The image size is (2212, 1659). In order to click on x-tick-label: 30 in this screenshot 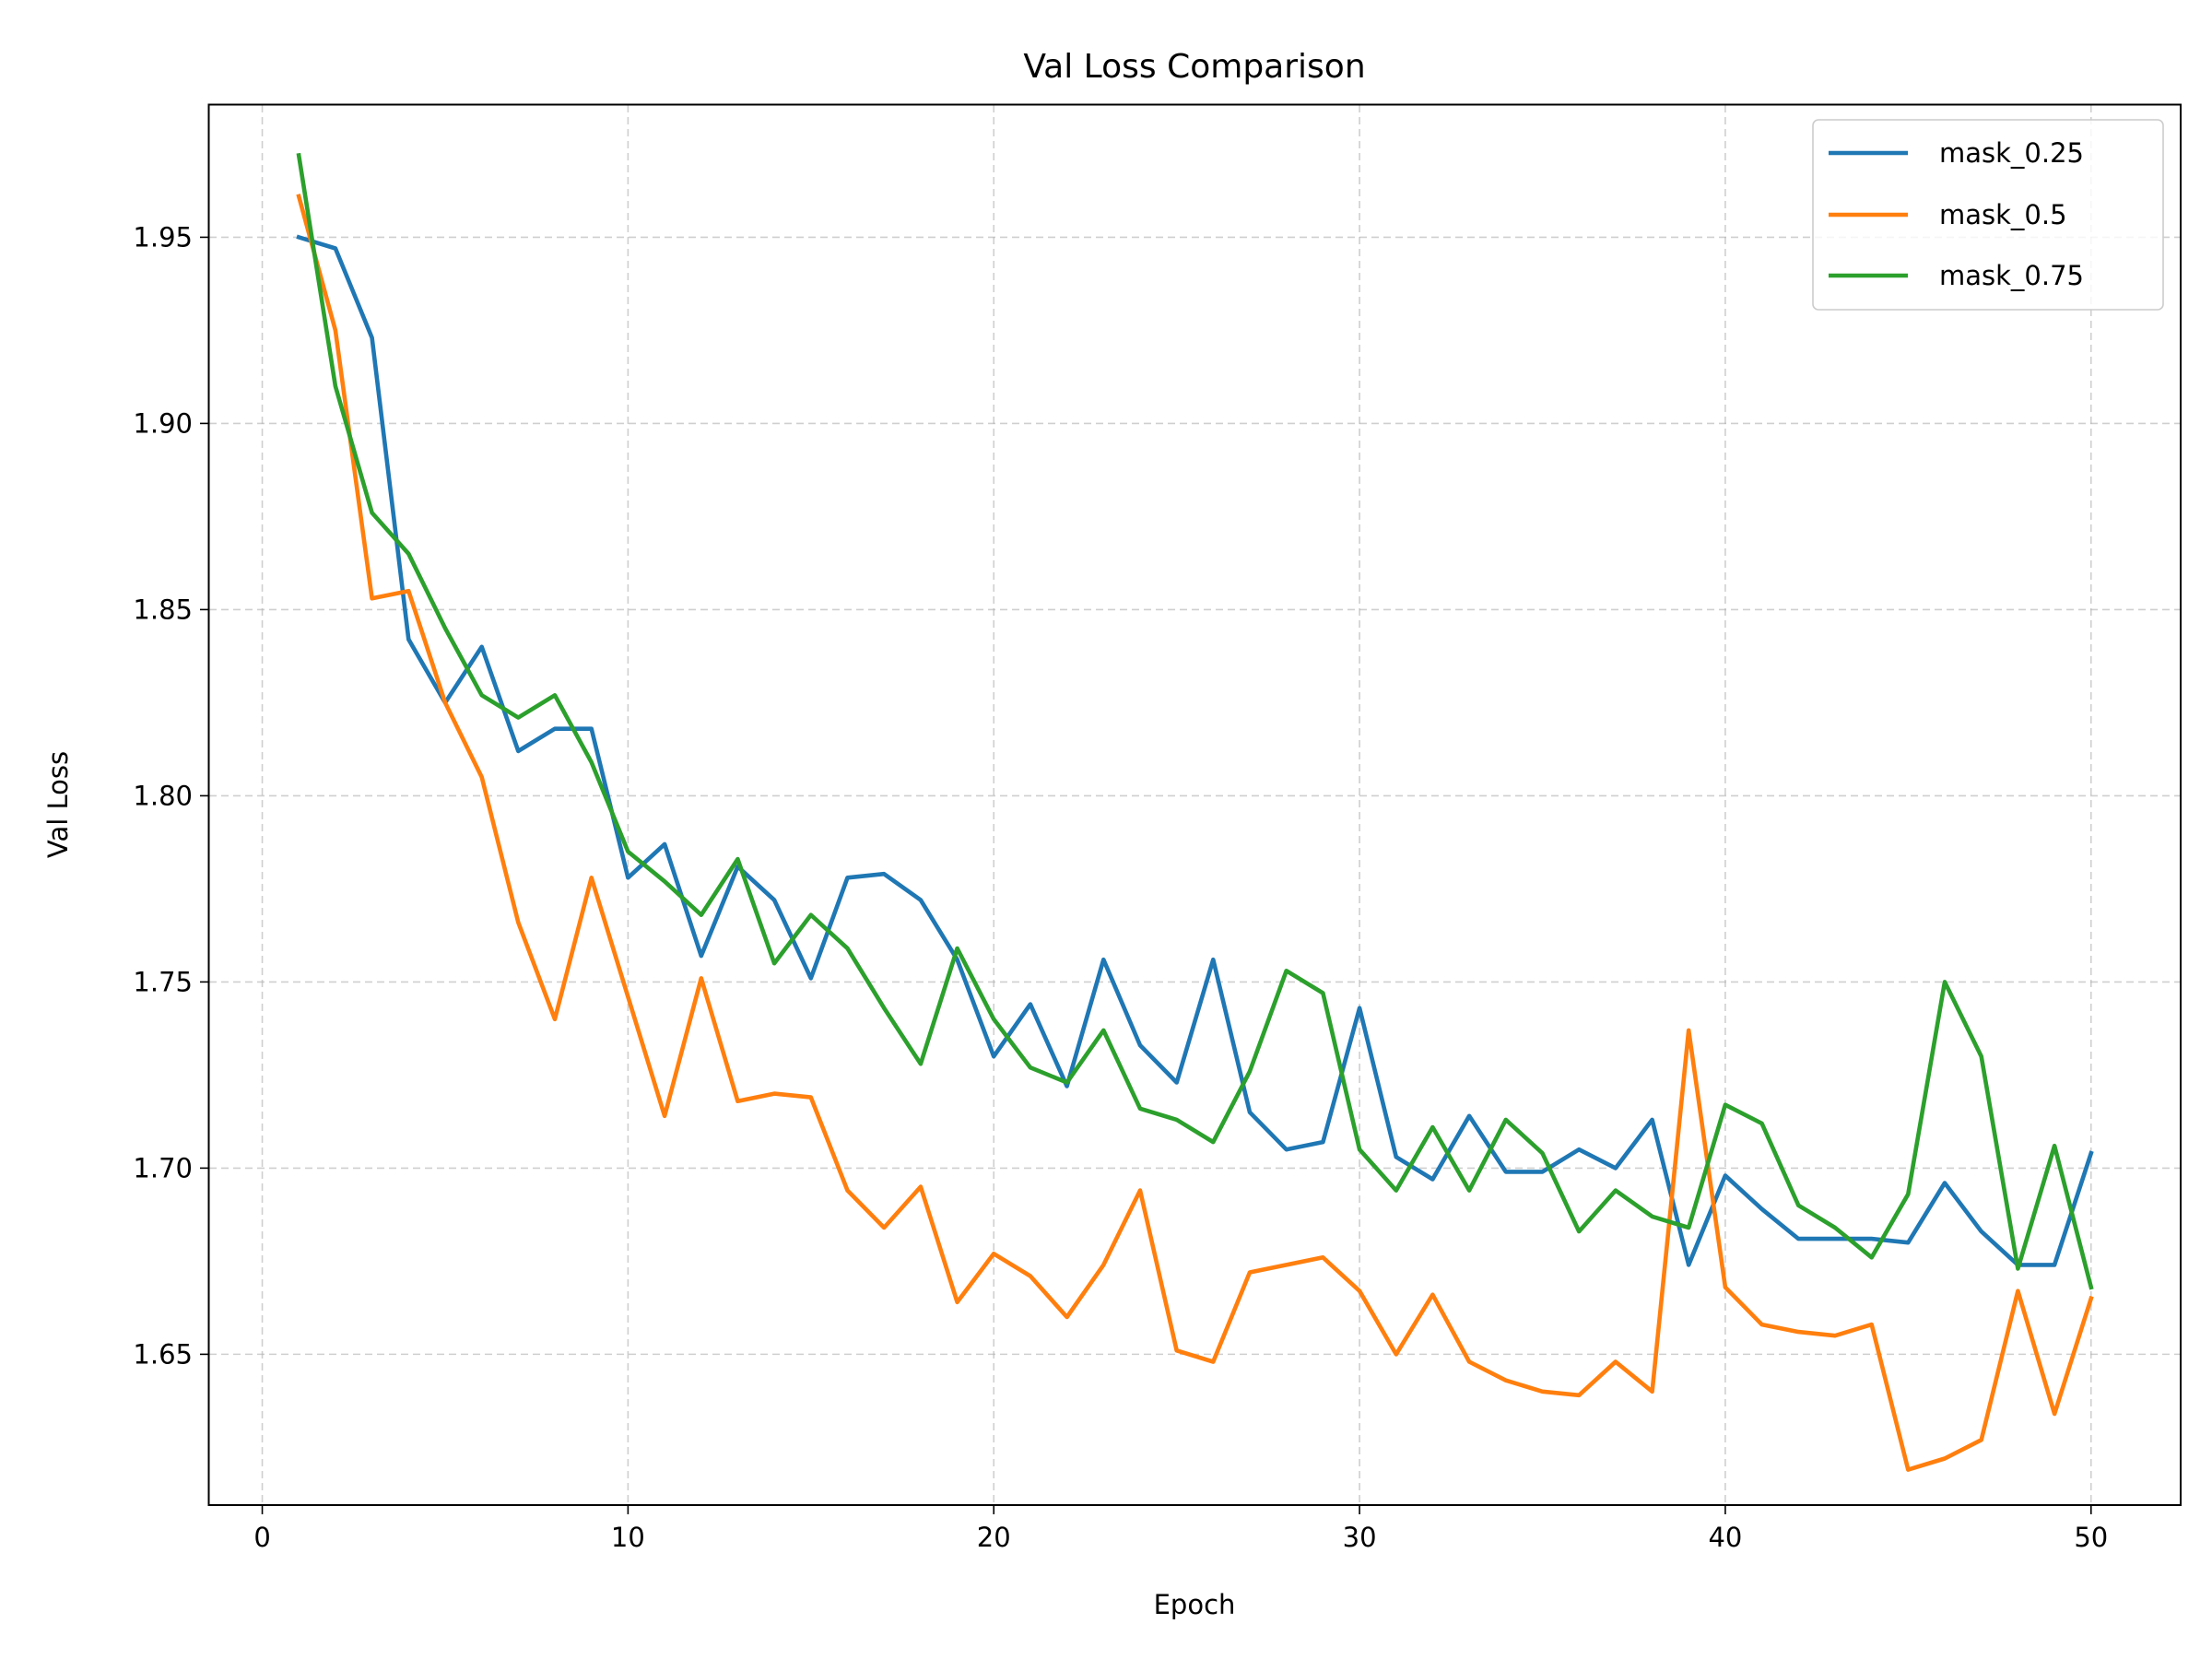, I will do `click(1360, 1537)`.